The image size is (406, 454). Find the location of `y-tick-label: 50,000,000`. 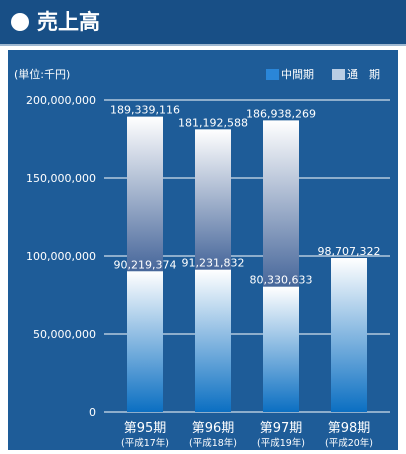

y-tick-label: 50,000,000 is located at coordinates (64, 334).